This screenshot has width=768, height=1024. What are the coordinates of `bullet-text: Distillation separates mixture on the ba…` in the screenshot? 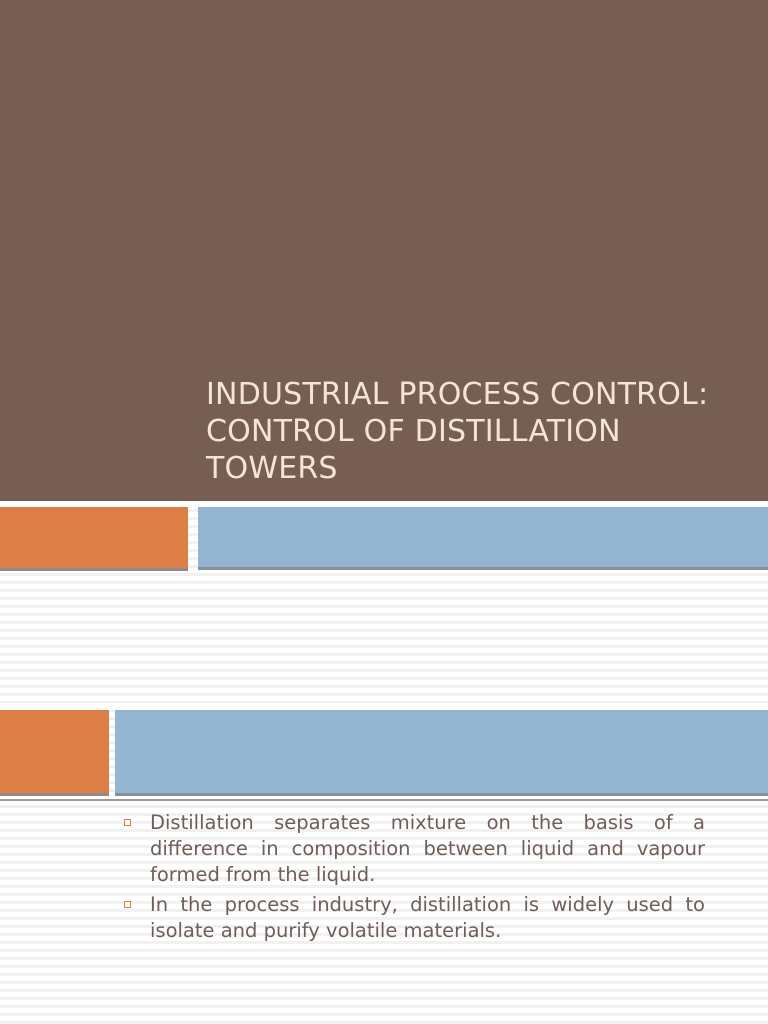 It's located at (427, 848).